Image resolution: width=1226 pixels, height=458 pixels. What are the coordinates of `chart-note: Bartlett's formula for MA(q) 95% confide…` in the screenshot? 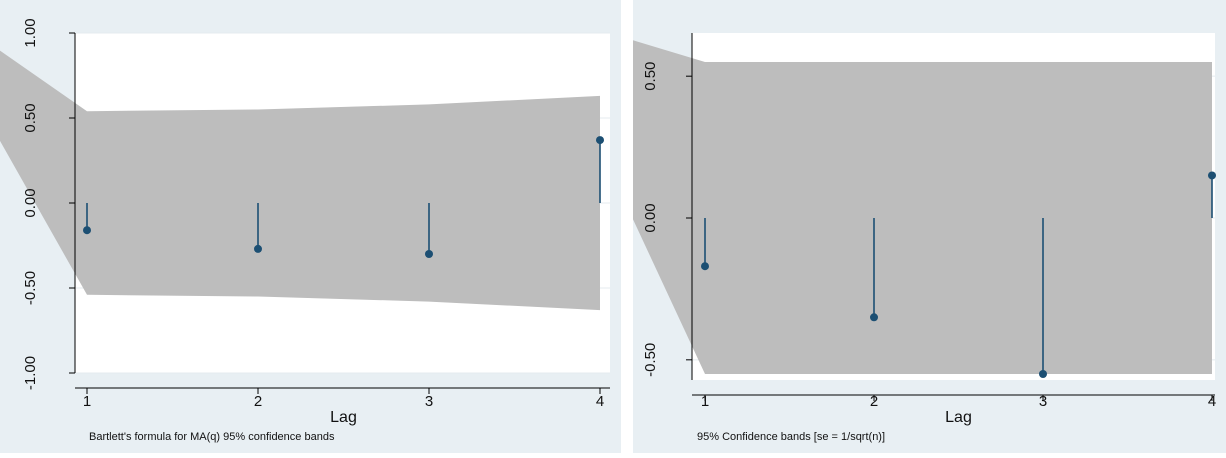 It's located at (212, 437).